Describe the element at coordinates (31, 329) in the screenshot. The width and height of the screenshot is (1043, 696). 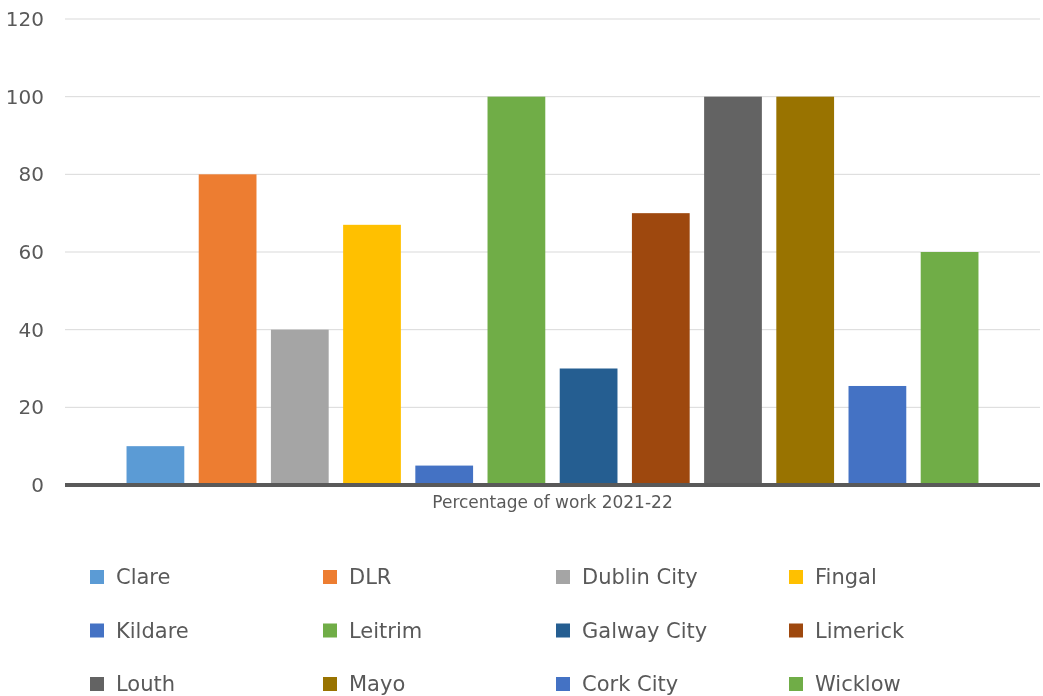
I see `y-tick-label: 40` at that location.